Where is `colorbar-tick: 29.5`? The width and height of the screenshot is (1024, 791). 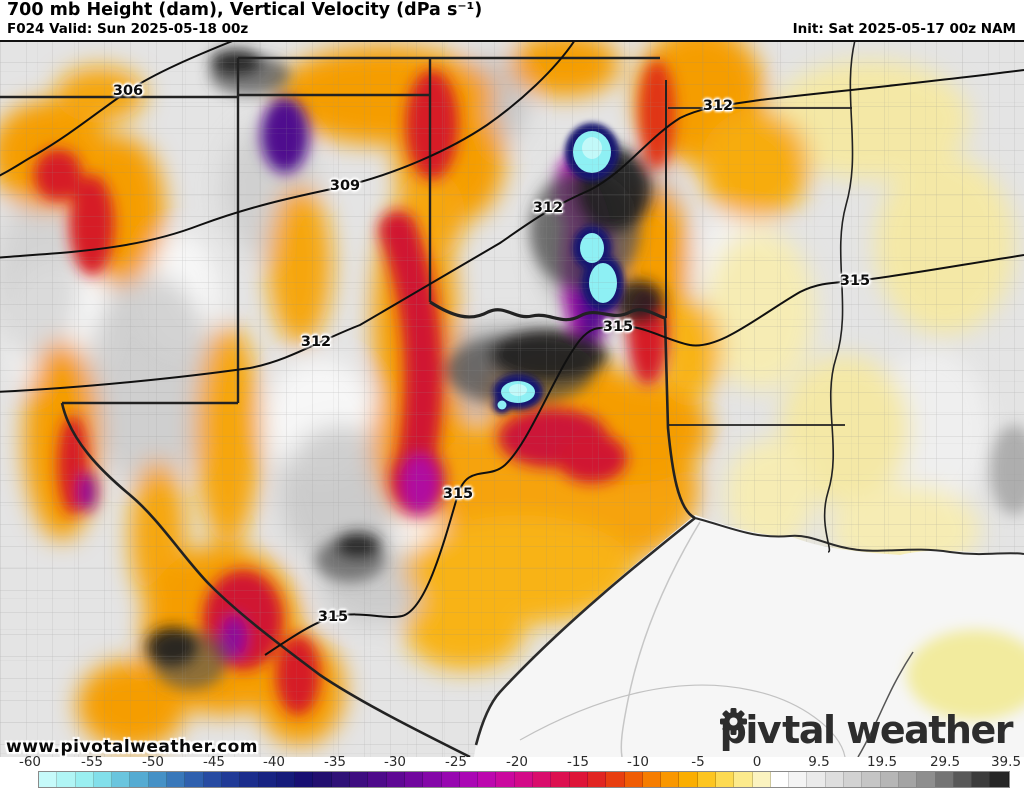
colorbar-tick: 29.5 is located at coordinates (945, 762).